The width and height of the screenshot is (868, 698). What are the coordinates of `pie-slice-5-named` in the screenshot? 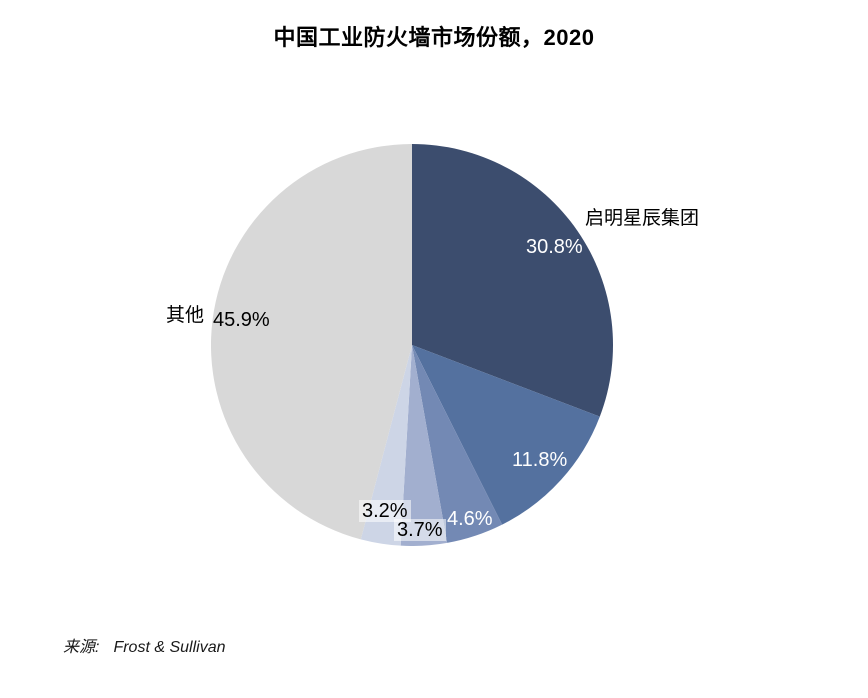 It's located at (311, 342).